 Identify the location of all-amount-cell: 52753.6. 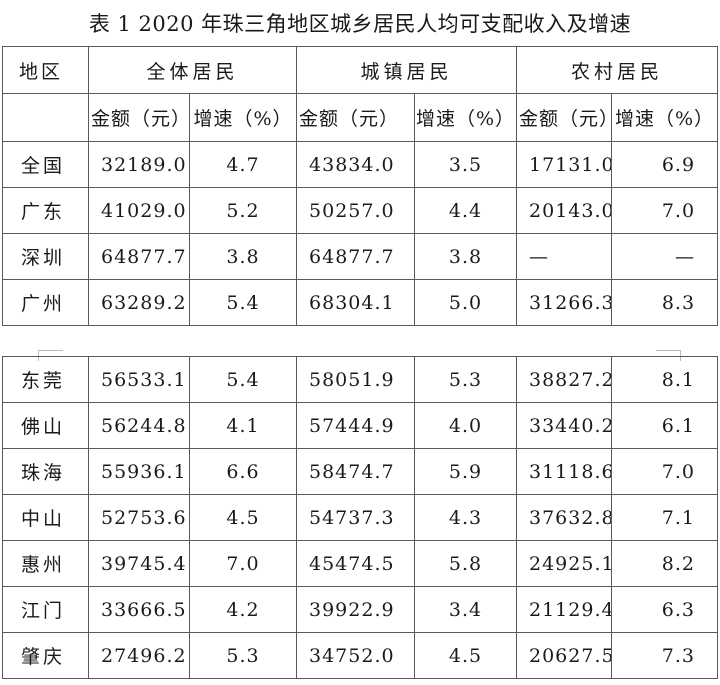
(139, 517).